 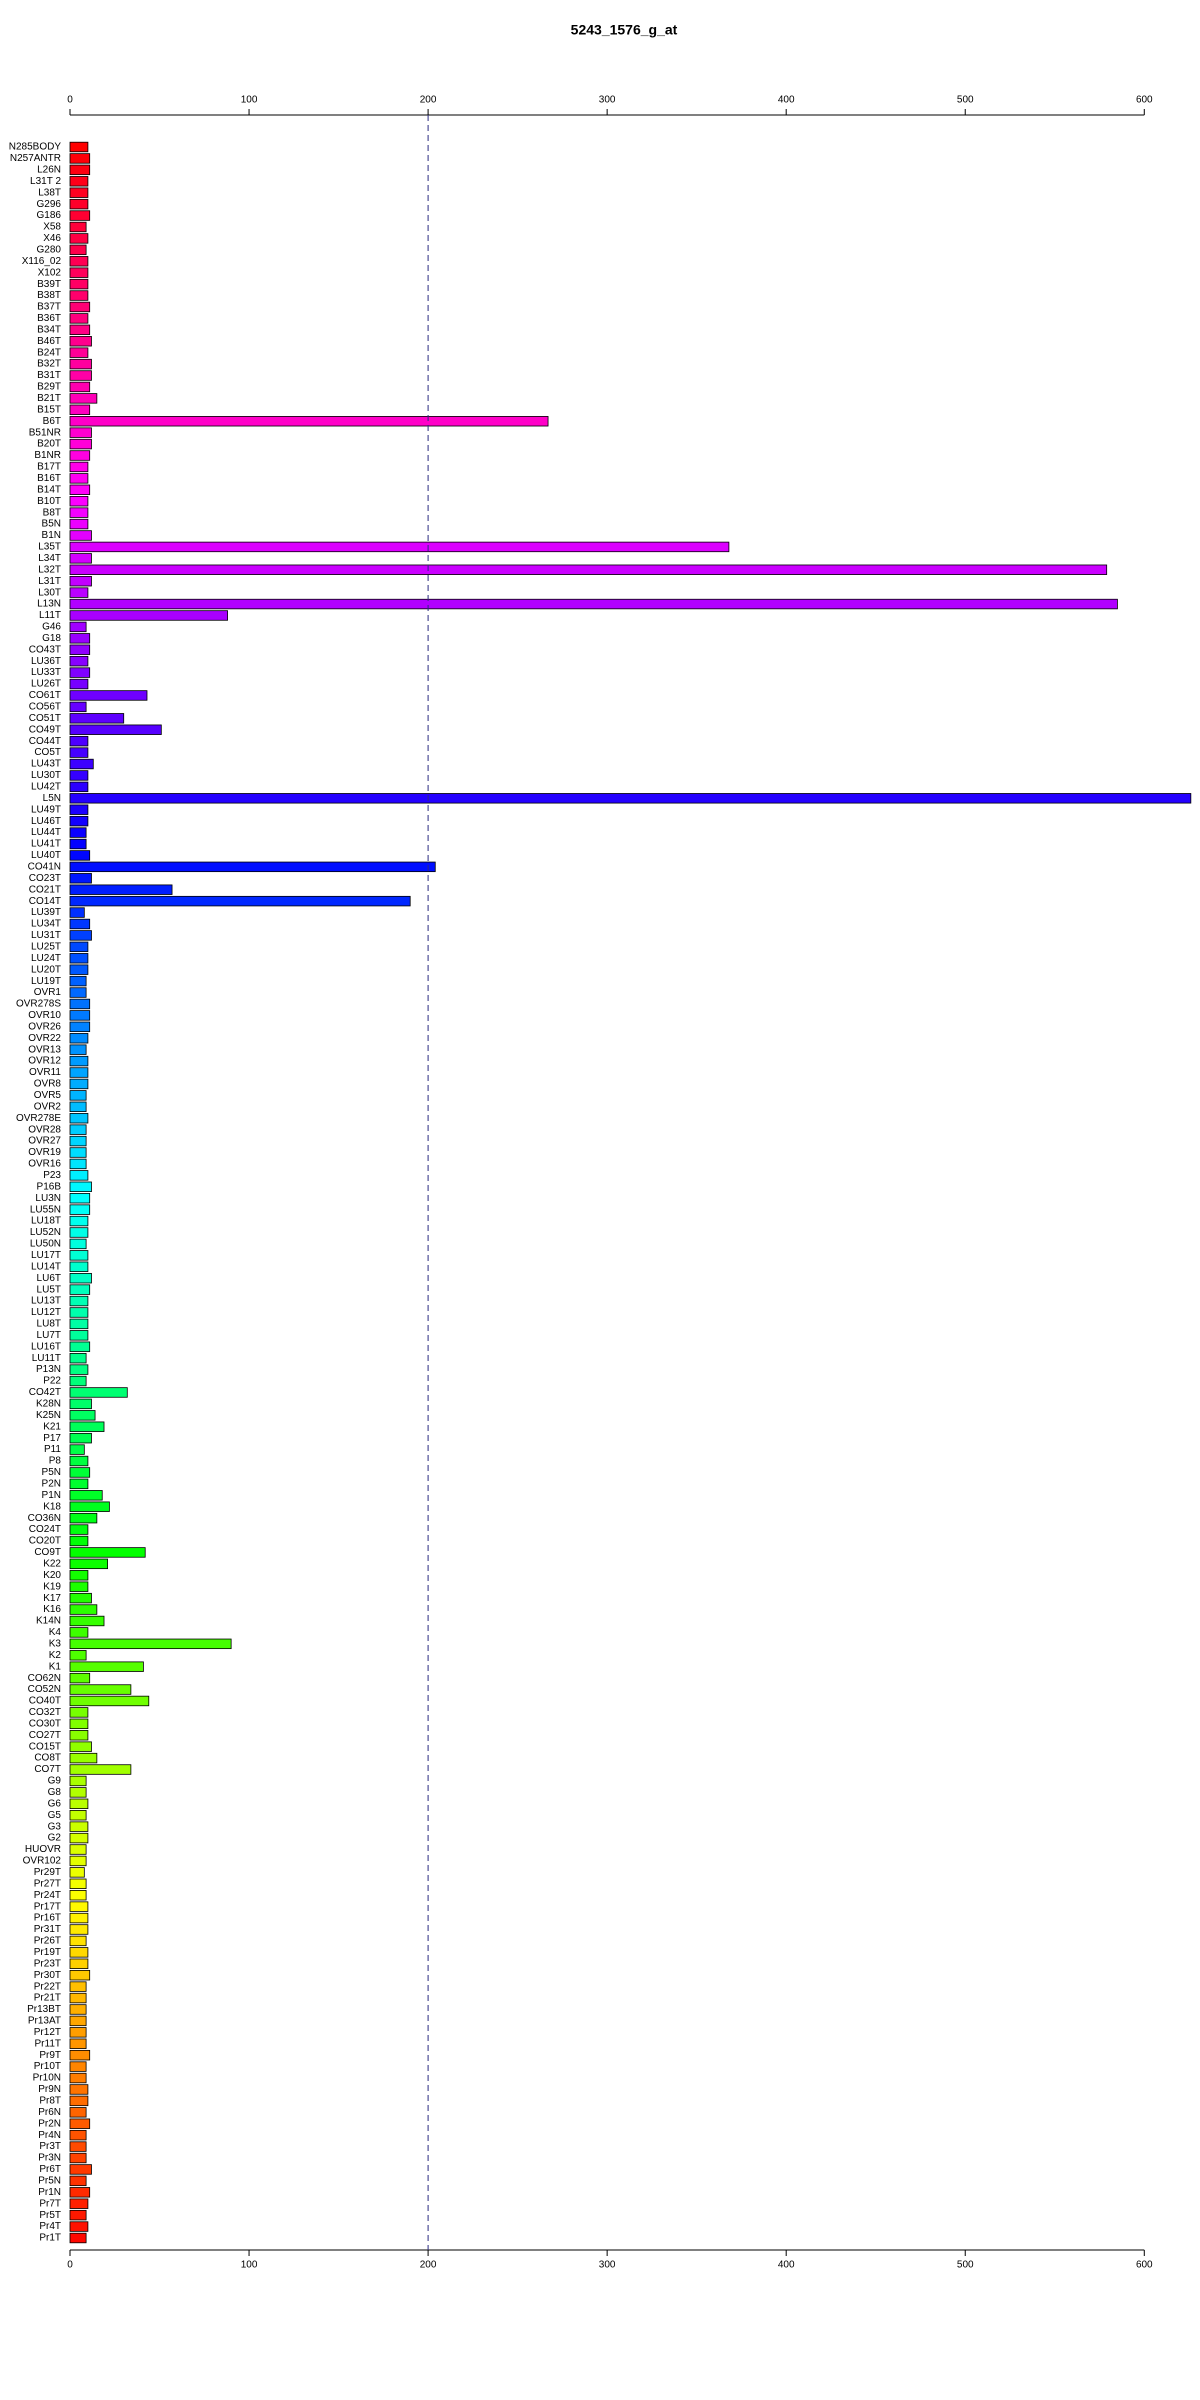 What do you see at coordinates (47, 1872) in the screenshot?
I see `y-tick-label: Pr29T` at bounding box center [47, 1872].